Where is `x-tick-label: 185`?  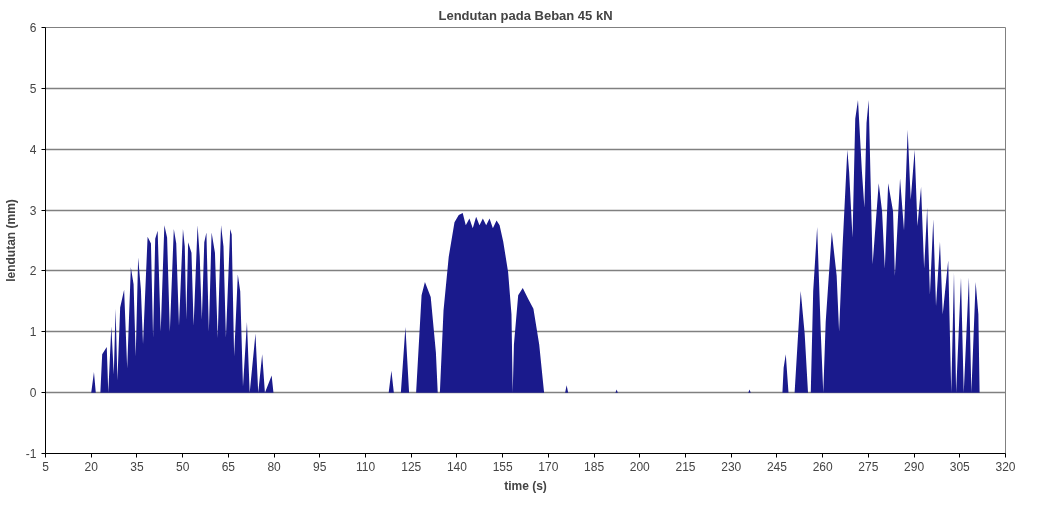 x-tick-label: 185 is located at coordinates (594, 466).